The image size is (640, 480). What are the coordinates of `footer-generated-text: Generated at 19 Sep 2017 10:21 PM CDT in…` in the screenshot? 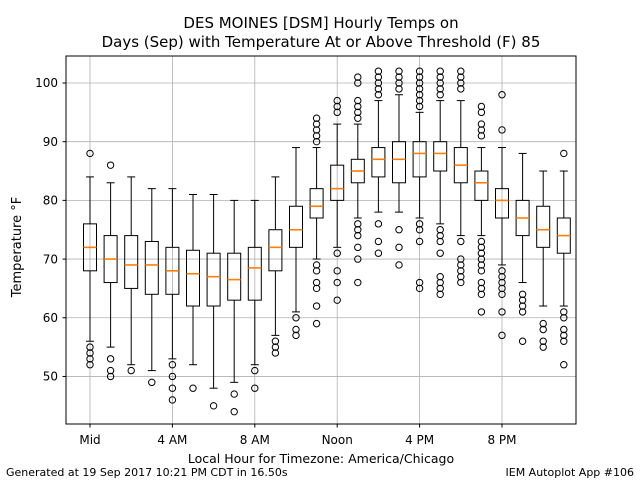 It's located at (147, 472).